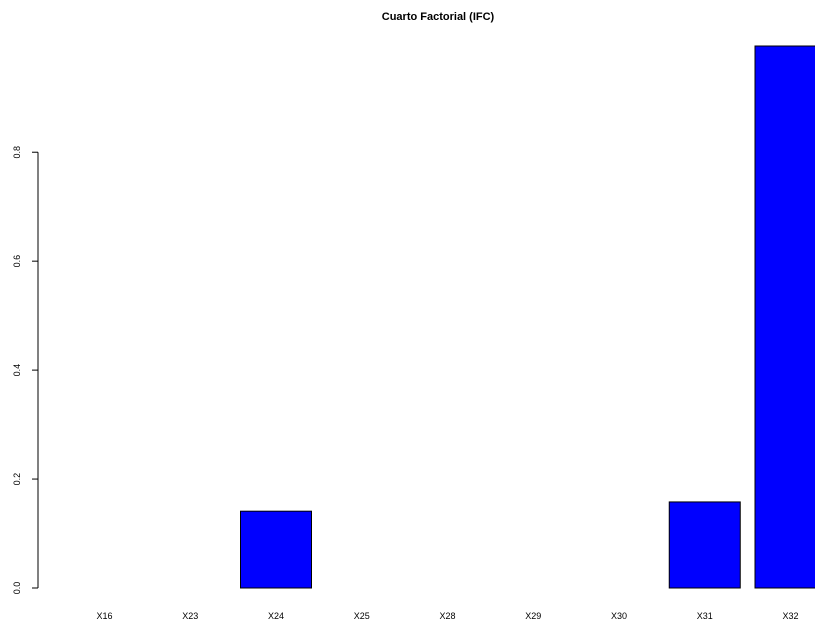 The image size is (815, 622). What do you see at coordinates (104, 616) in the screenshot?
I see `x-tick-label-x16: X16` at bounding box center [104, 616].